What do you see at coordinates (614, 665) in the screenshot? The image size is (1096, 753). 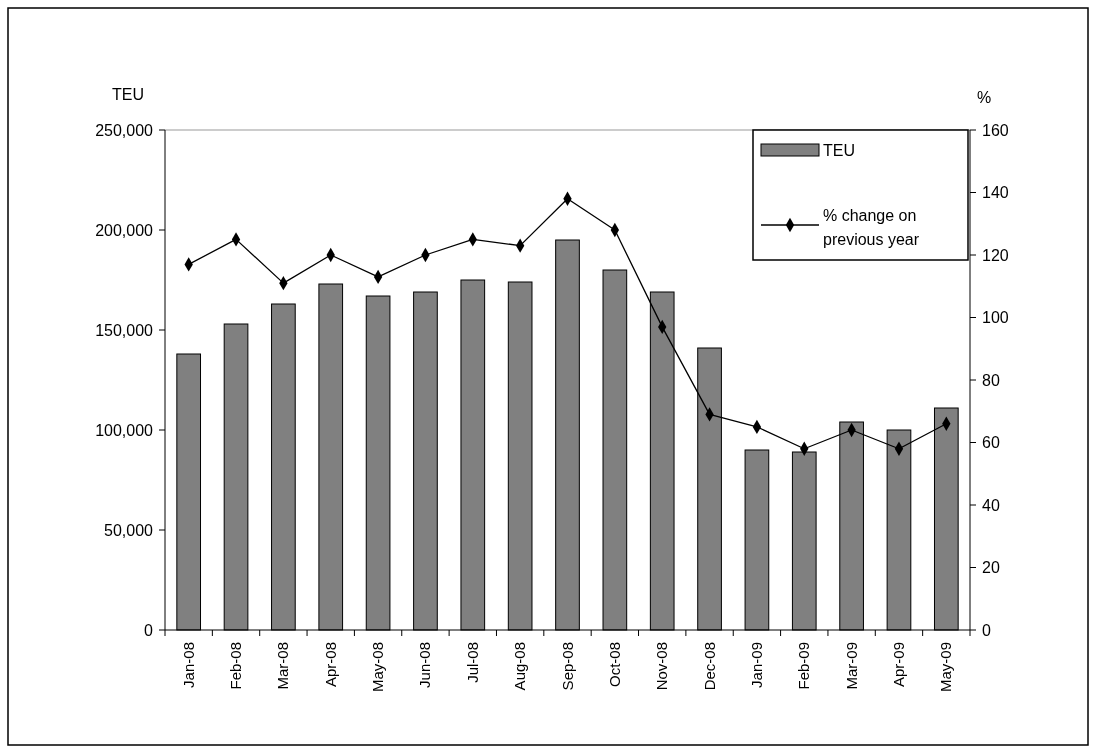 I see `x-tick-label: Oct-08` at bounding box center [614, 665].